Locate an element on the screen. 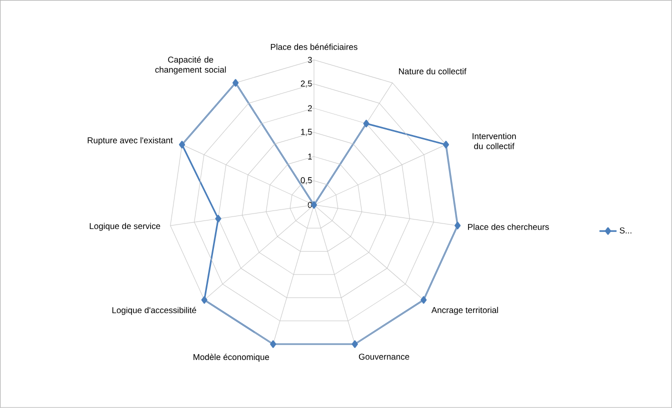 The height and width of the screenshot is (408, 672). spoke-label: Place des bénéficiaires is located at coordinates (314, 47).